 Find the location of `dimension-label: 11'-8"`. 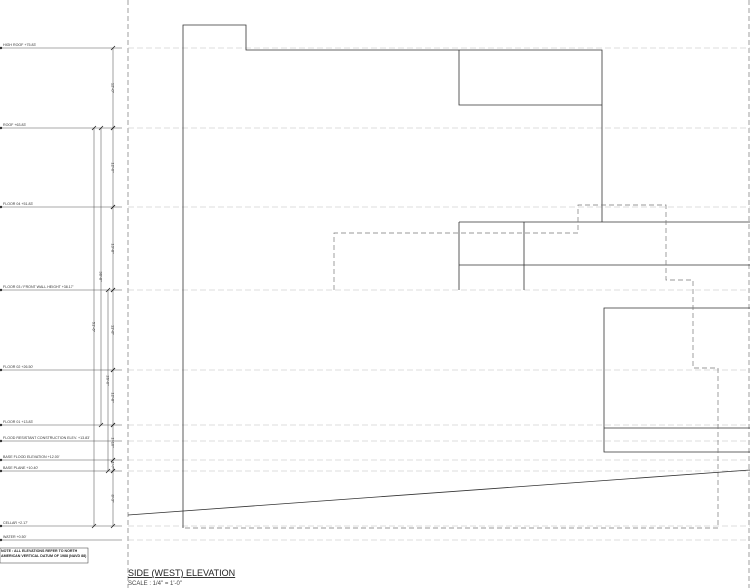

dimension-label: 11'-8" is located at coordinates (113, 330).